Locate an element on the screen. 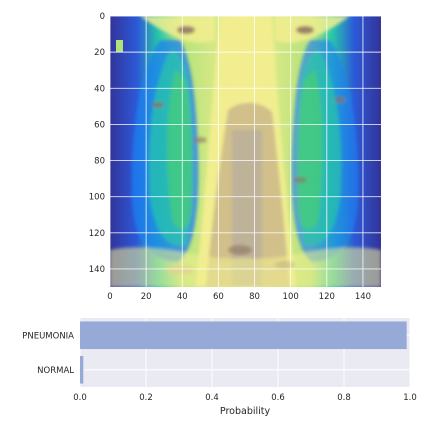 This screenshot has height=423, width=426. heatmap-y-tick-5: 100 is located at coordinates (97, 198).